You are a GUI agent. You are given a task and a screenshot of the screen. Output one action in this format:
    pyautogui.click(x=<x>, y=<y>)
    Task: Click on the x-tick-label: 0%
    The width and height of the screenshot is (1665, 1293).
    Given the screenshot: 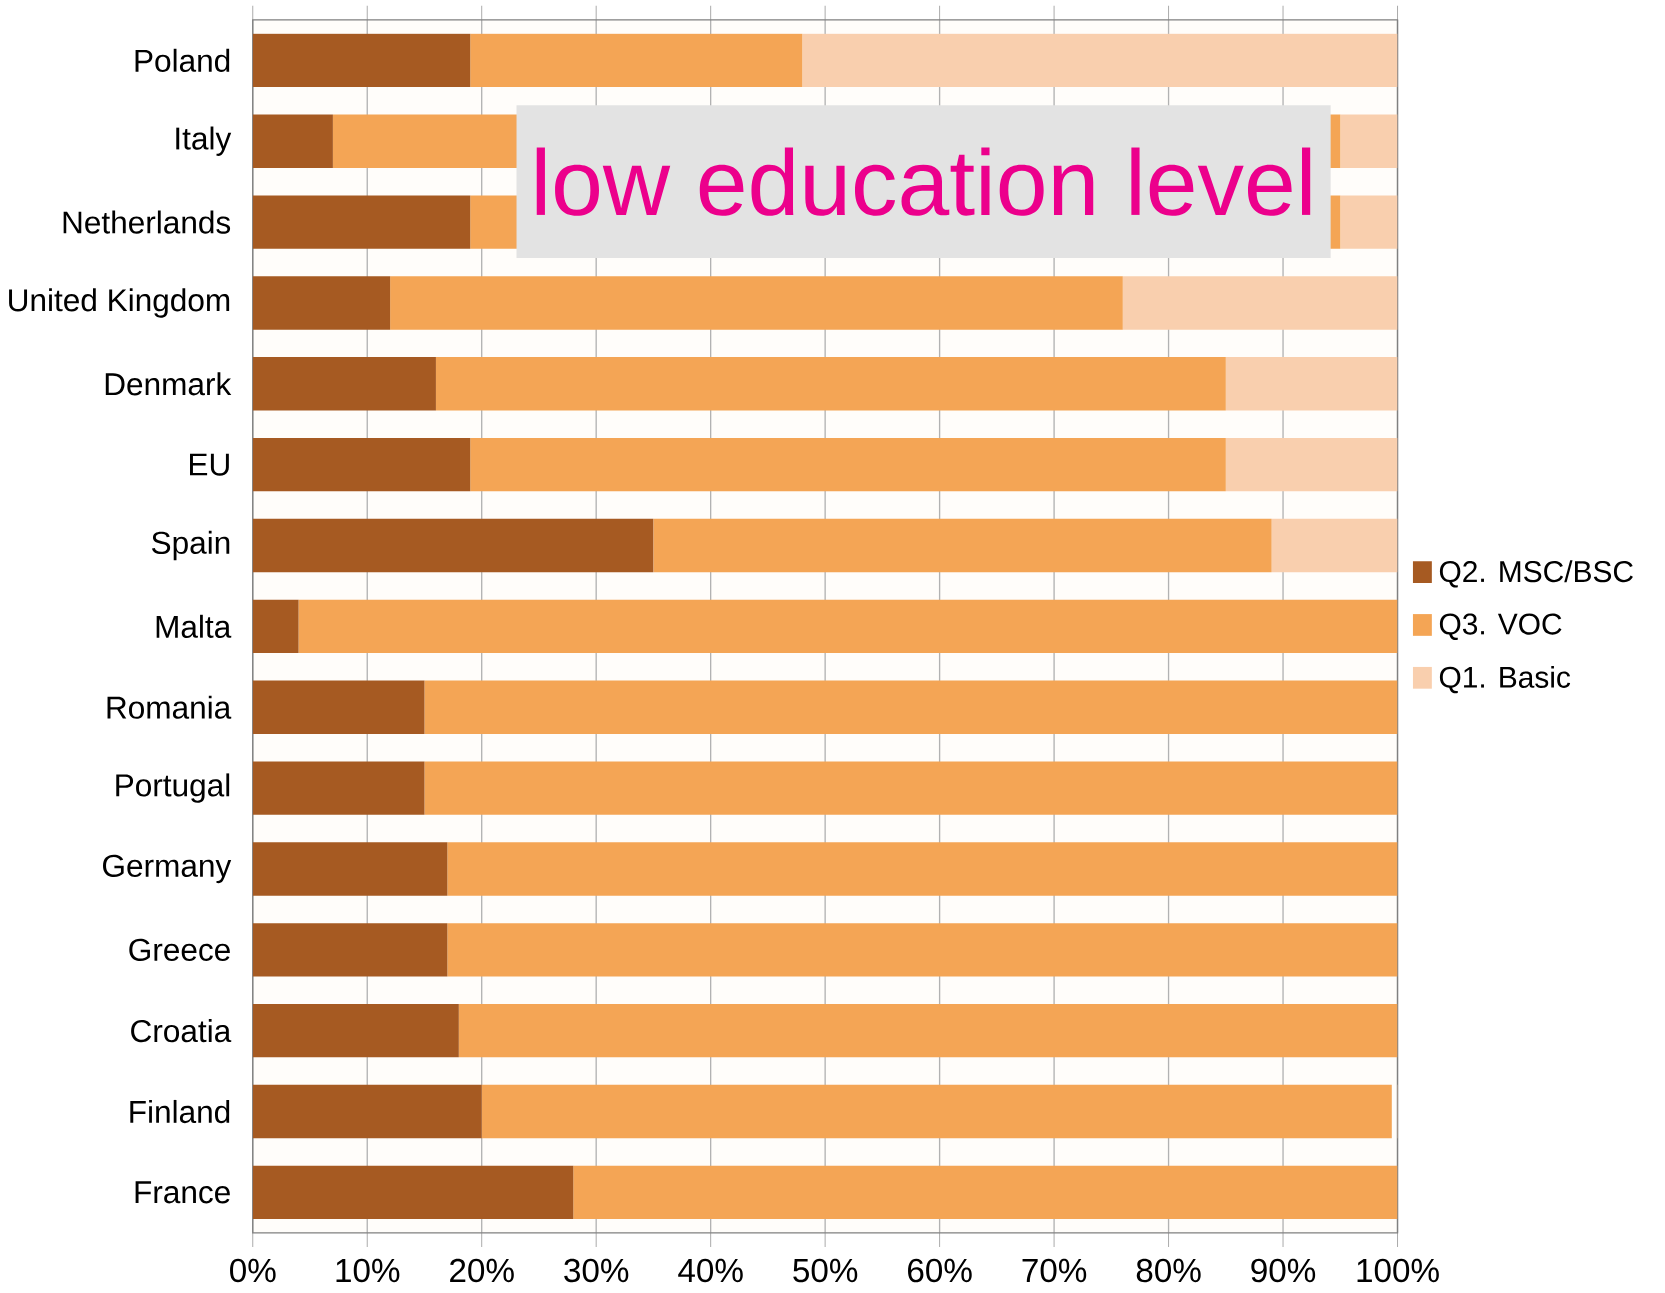 What is the action you would take?
    pyautogui.click(x=253, y=1270)
    